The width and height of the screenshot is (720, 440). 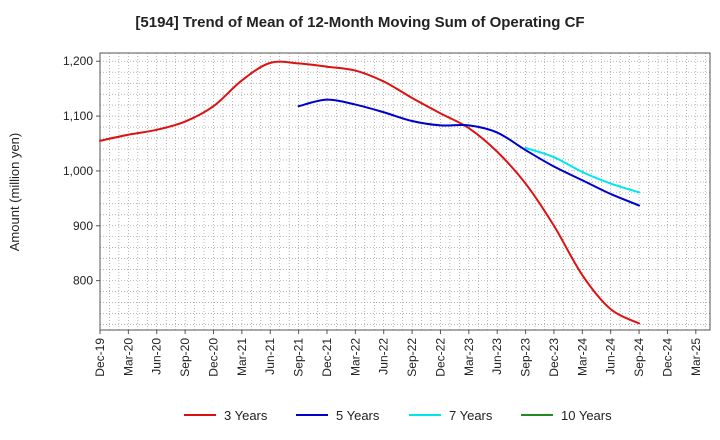 I want to click on x-tick-label: Sep-21, so click(x=299, y=357).